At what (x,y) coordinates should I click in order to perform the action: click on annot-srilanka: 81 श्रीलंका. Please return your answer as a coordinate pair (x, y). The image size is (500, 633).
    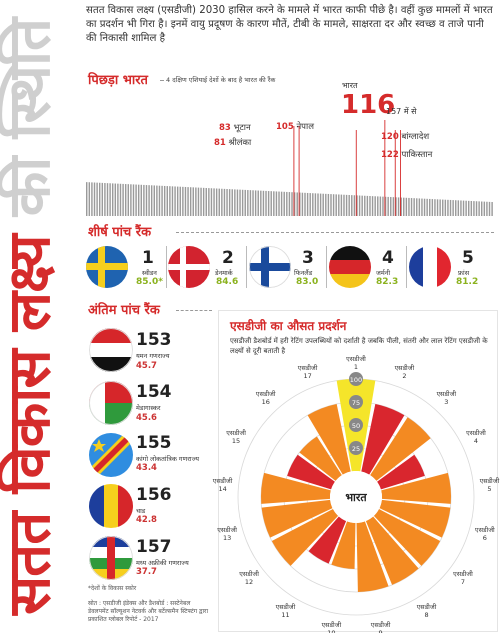
    Looking at the image, I should click on (233, 143).